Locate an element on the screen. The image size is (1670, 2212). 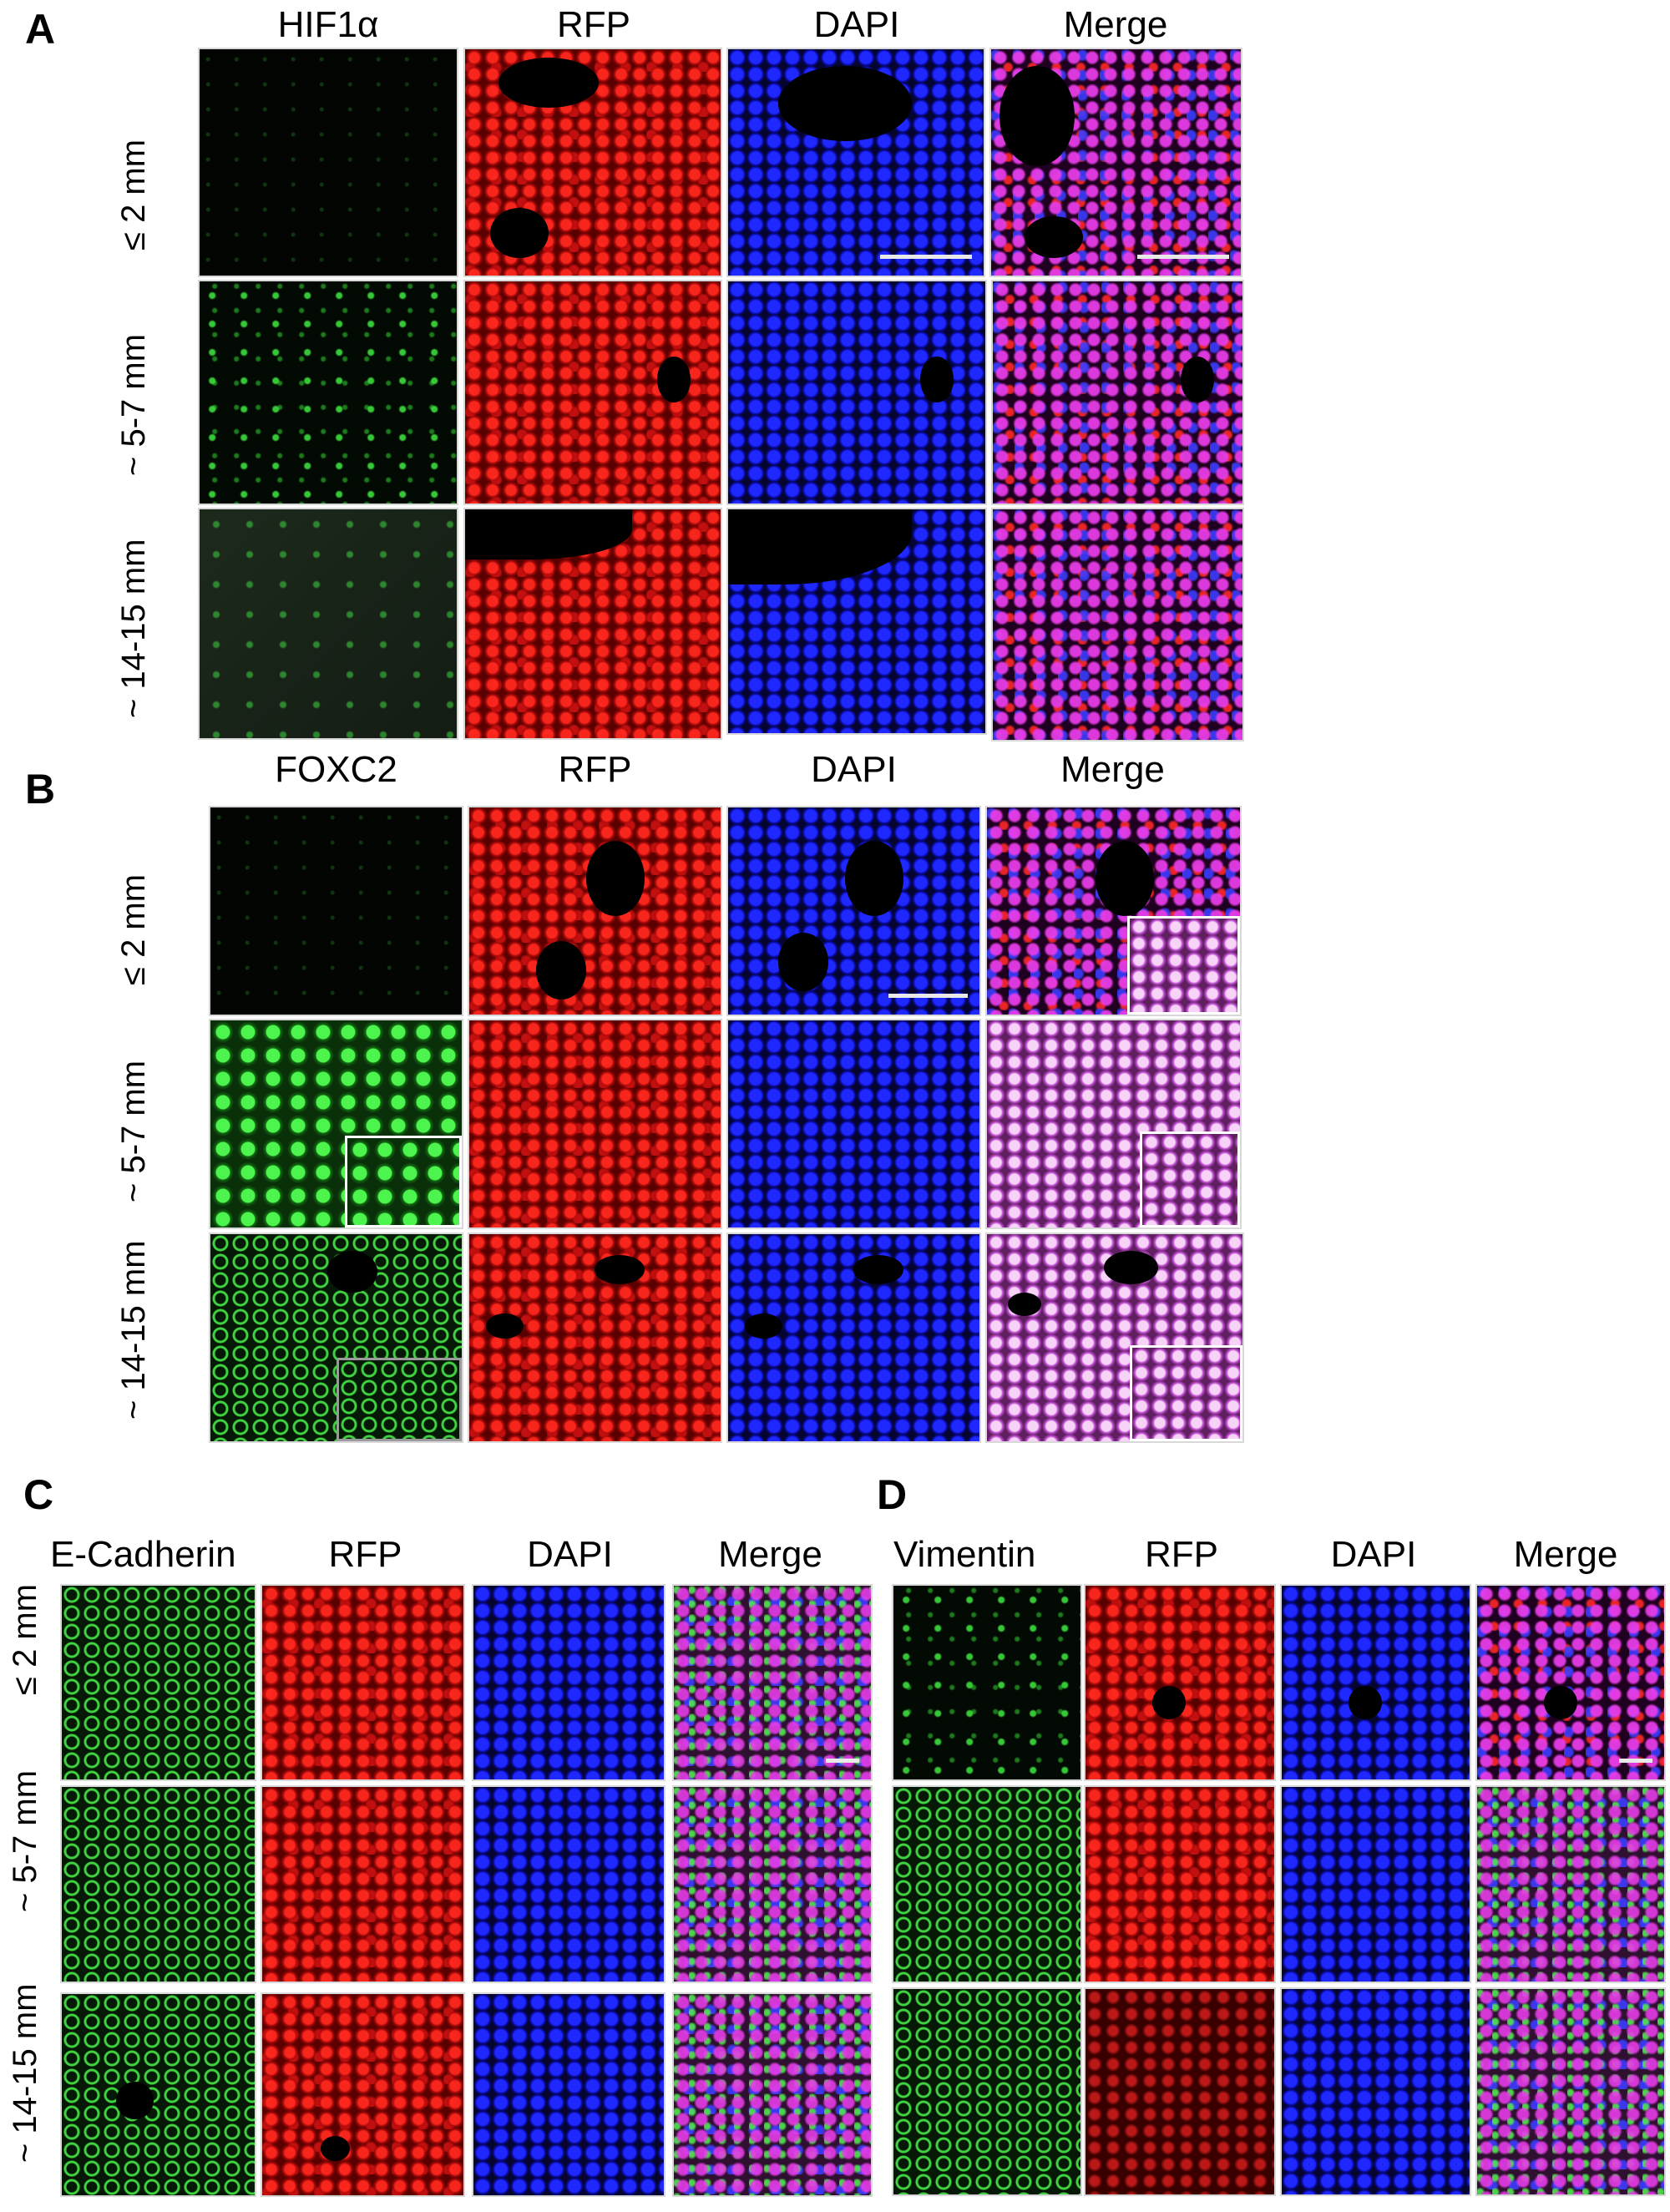
micrograph-c-dapi-5-7mm is located at coordinates (568, 1884).